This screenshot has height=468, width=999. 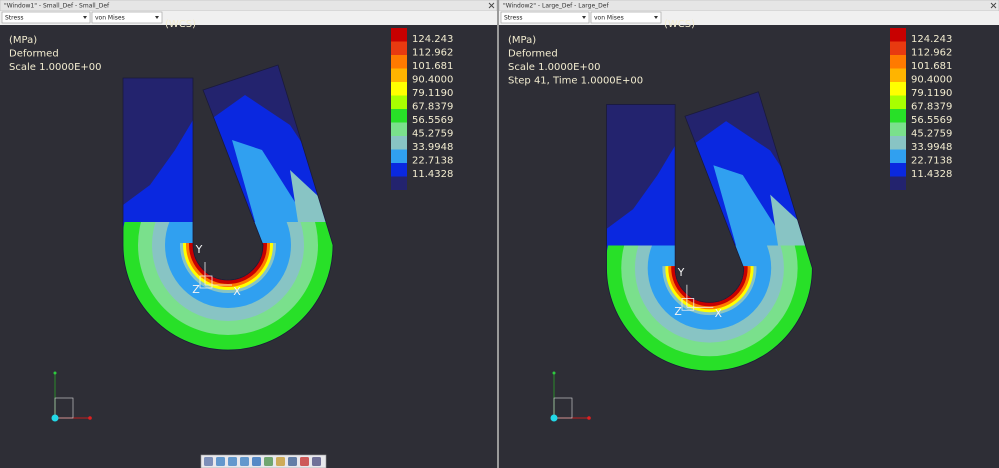 What do you see at coordinates (64, 408) in the screenshot?
I see `triad-plane` at bounding box center [64, 408].